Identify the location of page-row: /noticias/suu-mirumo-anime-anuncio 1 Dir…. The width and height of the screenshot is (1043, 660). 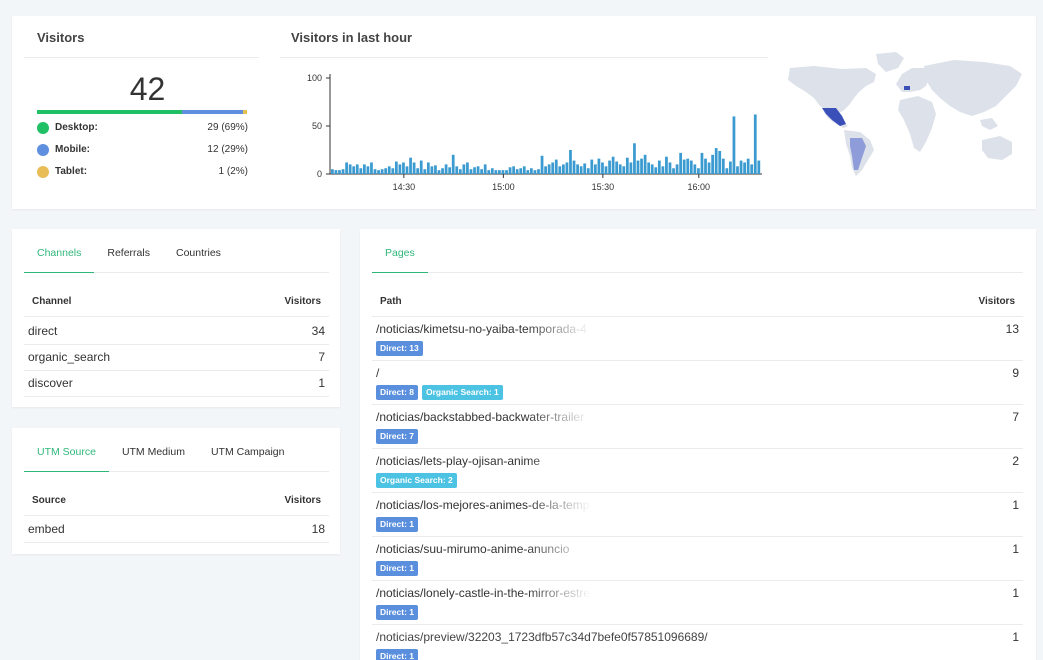
(697, 559).